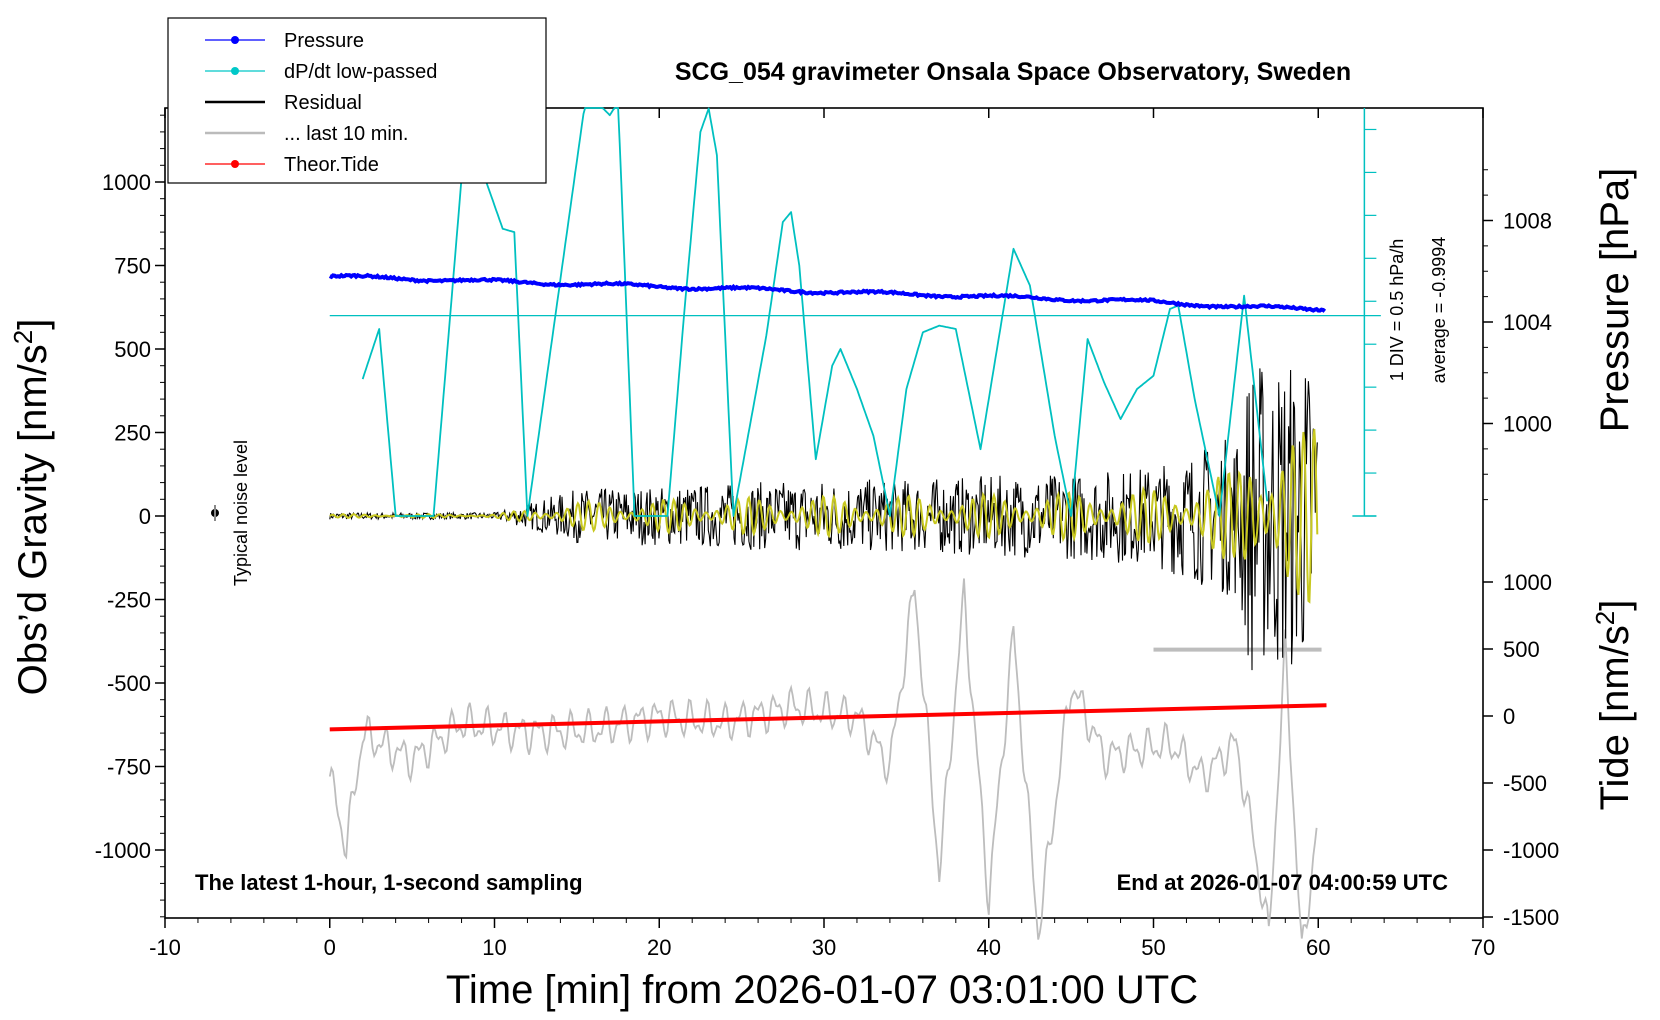 This screenshot has height=1020, width=1660. Describe the element at coordinates (1509, 716) in the screenshot. I see `y-tick-label-tide: 0` at that location.